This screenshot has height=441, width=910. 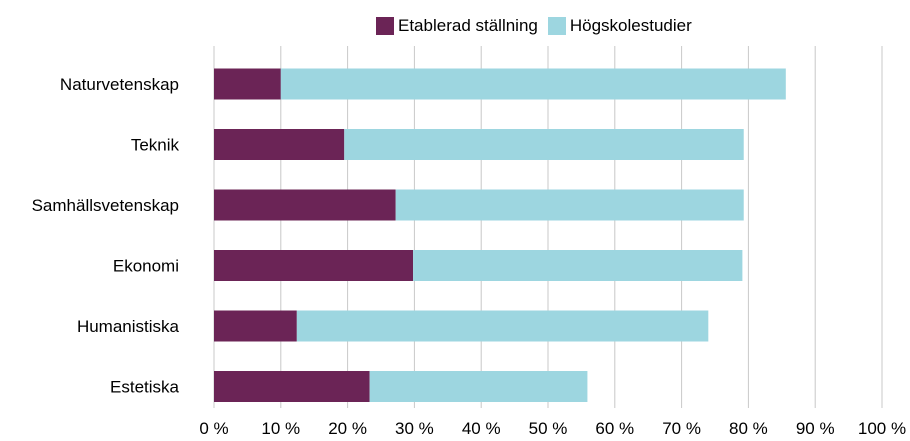 I want to click on category-label: Estetiska, so click(x=145, y=387).